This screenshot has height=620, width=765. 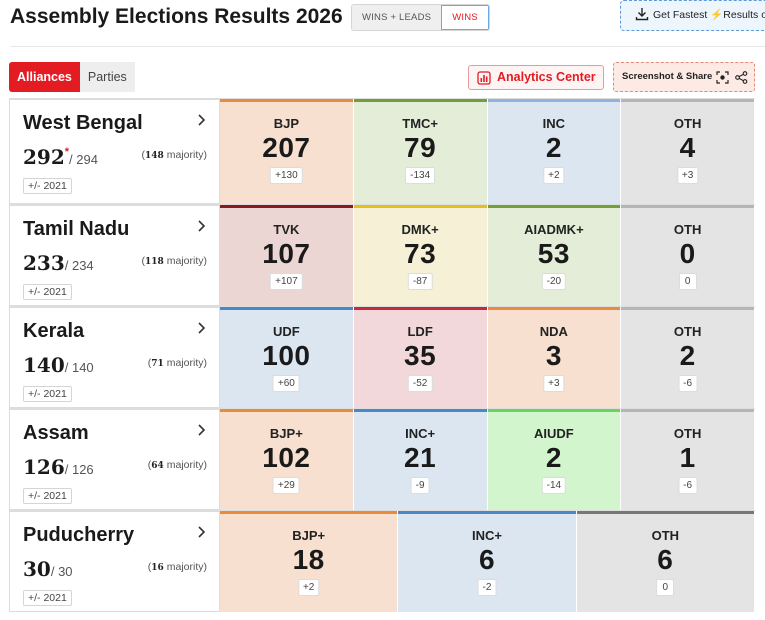 I want to click on party-cell: BJP 207 +130, so click(x=287, y=151).